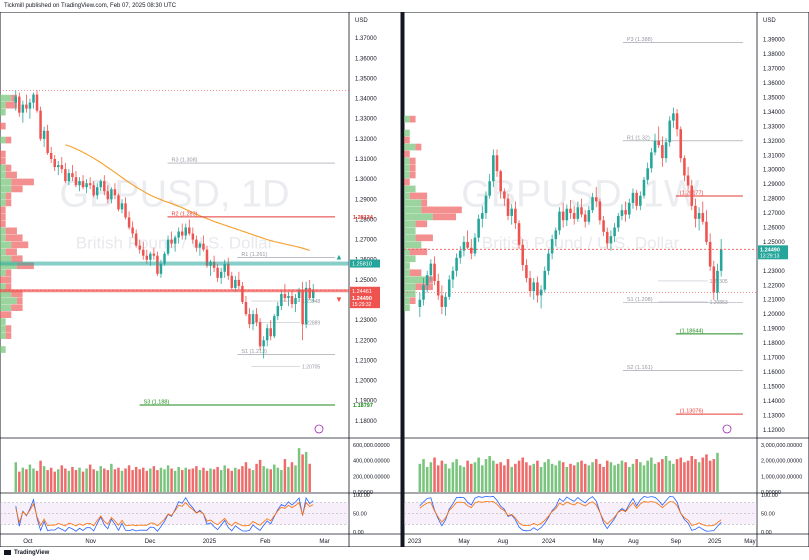  Describe the element at coordinates (324, 542) in the screenshot. I see `time-axis-label: Mar` at that location.